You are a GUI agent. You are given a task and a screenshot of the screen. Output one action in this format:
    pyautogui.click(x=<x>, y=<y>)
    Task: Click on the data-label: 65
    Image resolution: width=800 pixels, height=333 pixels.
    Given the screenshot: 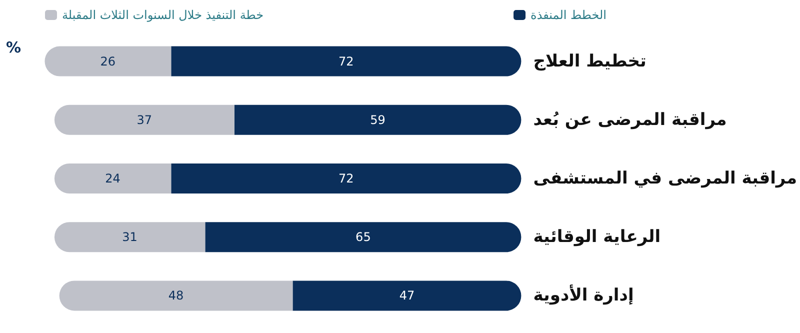 What is the action you would take?
    pyautogui.click(x=363, y=237)
    